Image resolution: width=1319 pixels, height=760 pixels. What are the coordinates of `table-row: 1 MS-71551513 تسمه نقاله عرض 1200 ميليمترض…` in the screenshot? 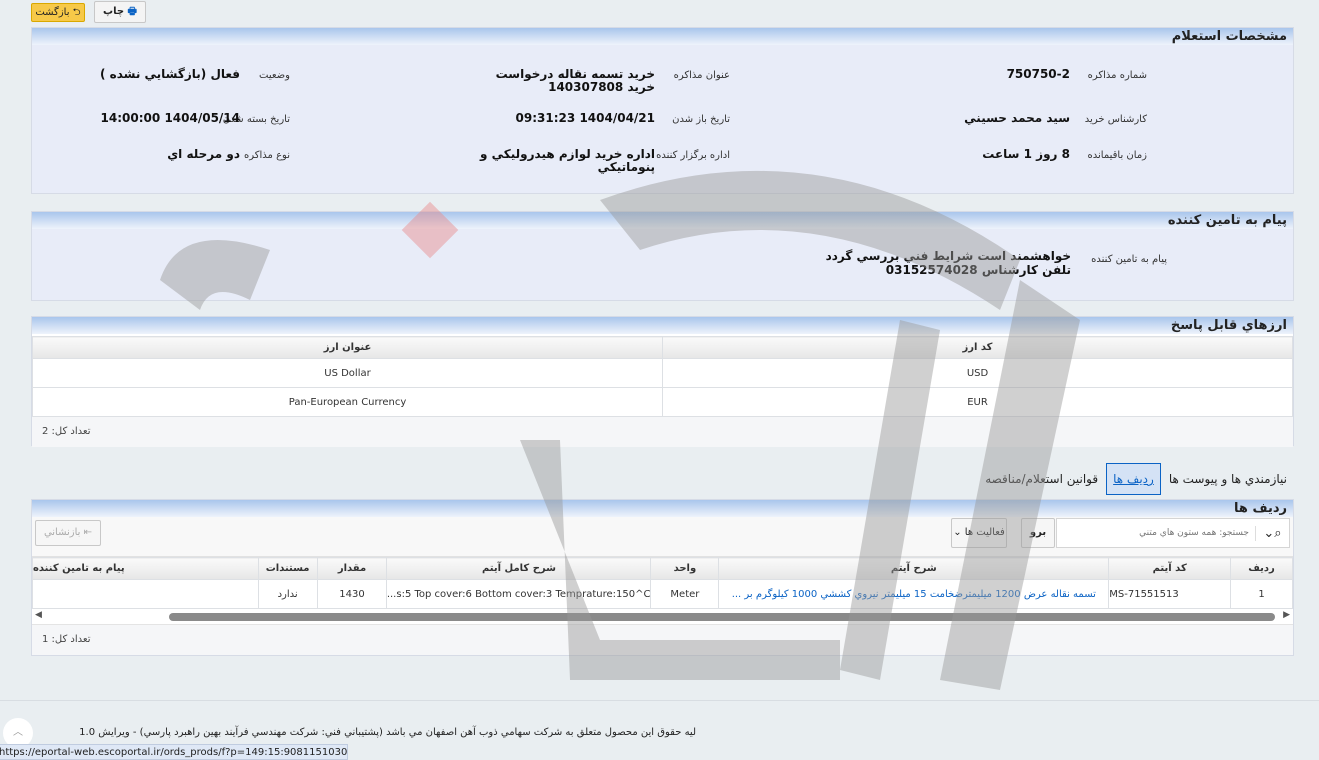 It's located at (662, 594).